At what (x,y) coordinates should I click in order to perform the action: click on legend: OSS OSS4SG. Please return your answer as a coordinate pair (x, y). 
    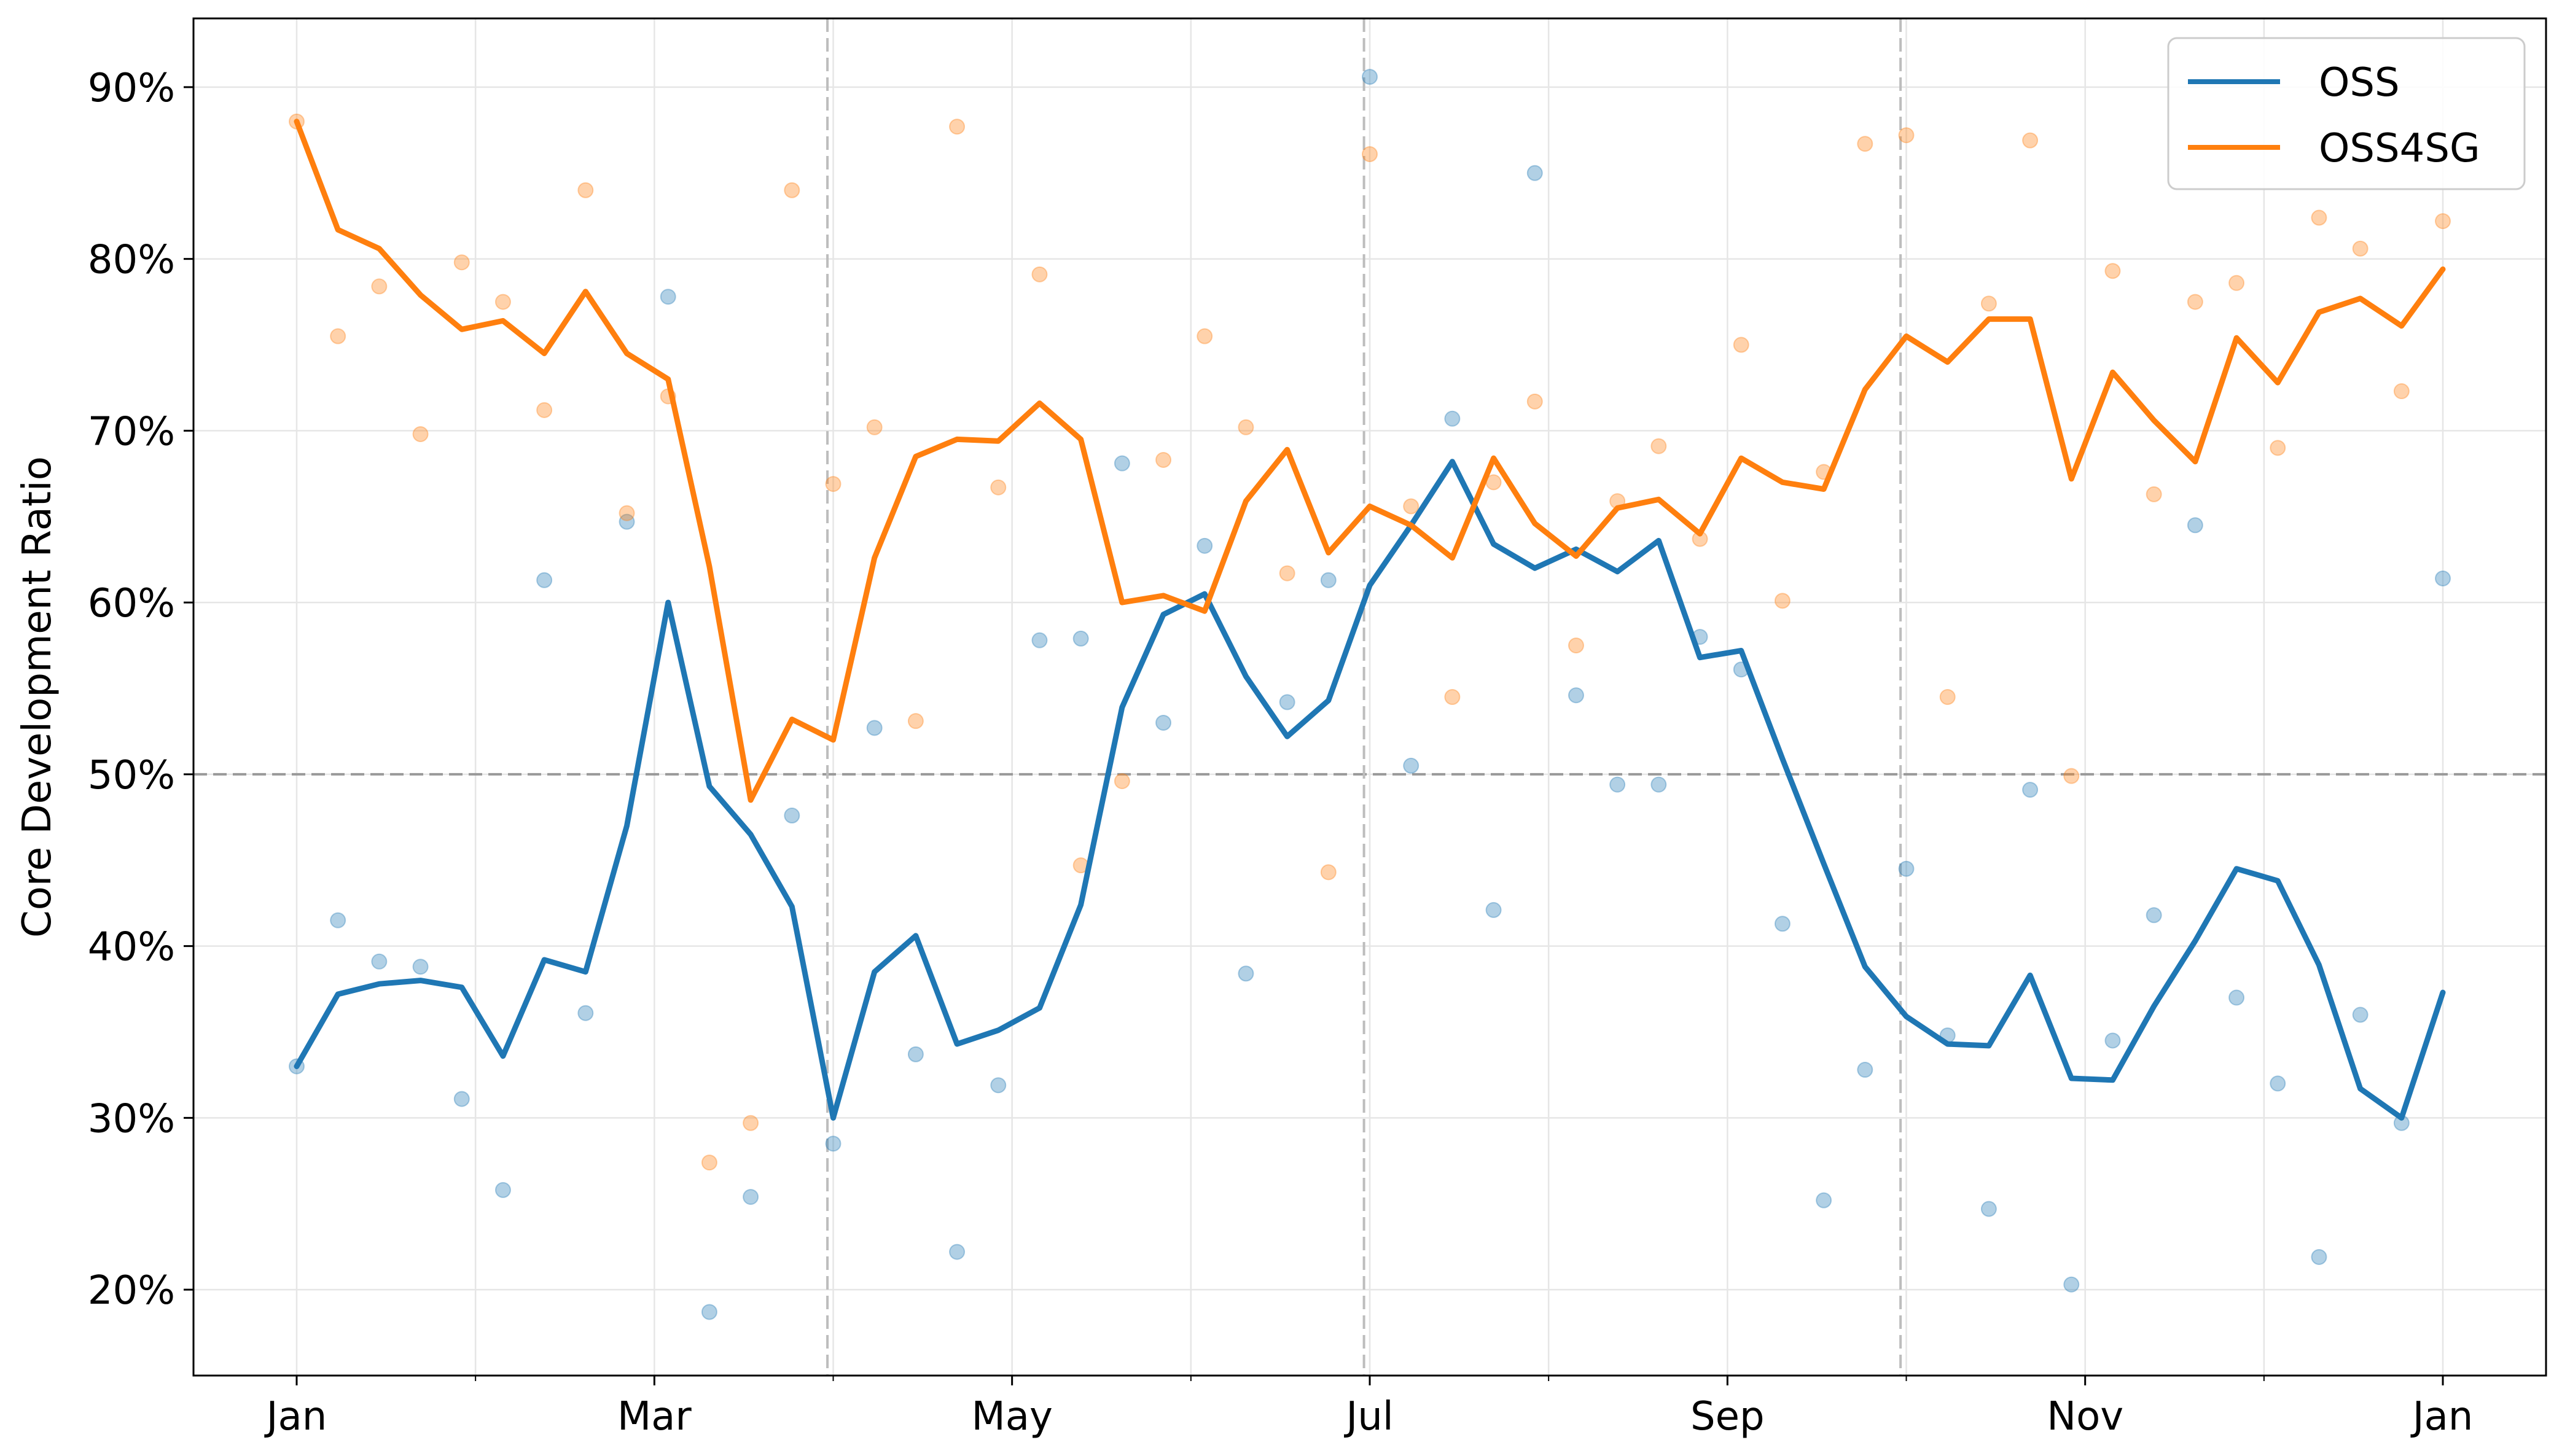
    Looking at the image, I should click on (2346, 113).